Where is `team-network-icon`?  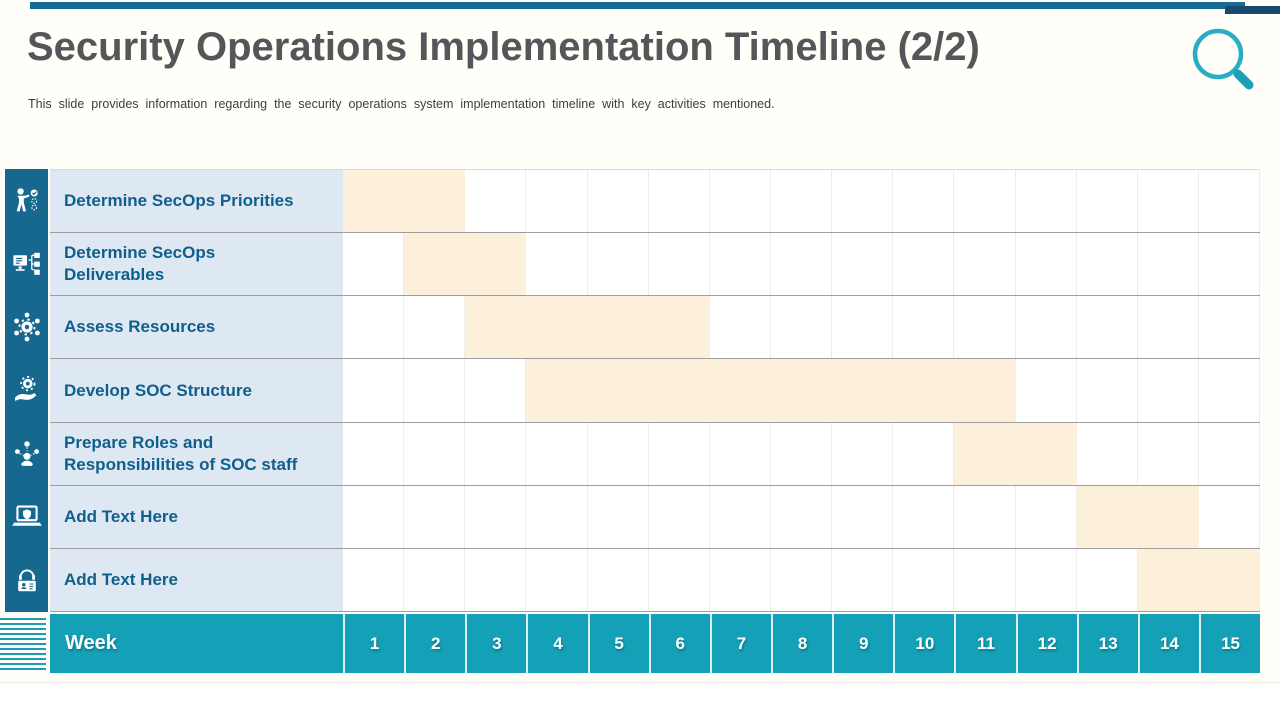 team-network-icon is located at coordinates (26, 453).